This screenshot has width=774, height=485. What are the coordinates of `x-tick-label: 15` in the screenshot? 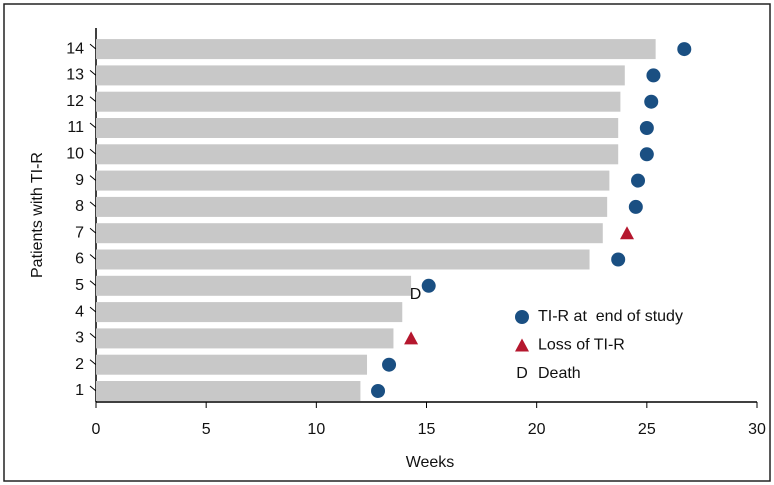 It's located at (427, 429).